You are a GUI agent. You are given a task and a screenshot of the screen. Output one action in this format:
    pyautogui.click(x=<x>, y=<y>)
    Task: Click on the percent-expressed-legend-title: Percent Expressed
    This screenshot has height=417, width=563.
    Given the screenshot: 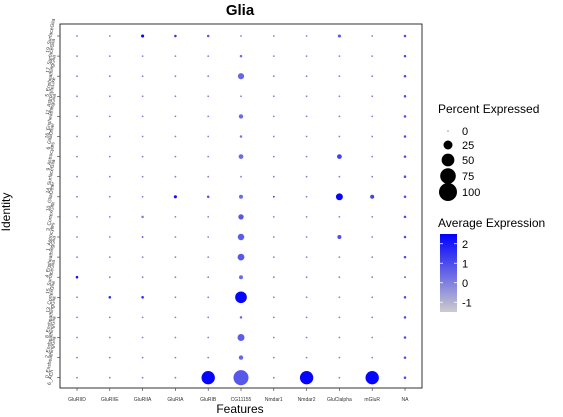 What is the action you would take?
    pyautogui.click(x=488, y=109)
    